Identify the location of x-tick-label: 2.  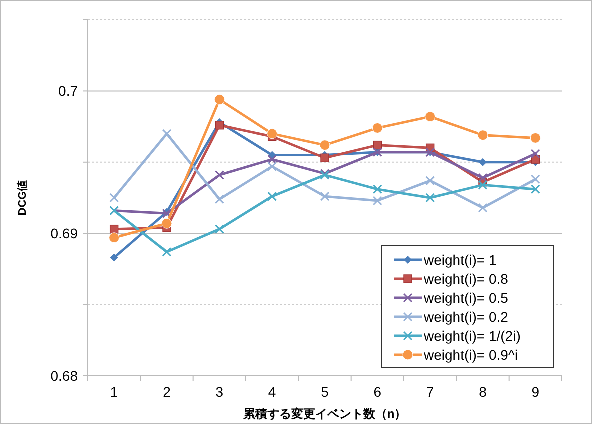
(167, 392).